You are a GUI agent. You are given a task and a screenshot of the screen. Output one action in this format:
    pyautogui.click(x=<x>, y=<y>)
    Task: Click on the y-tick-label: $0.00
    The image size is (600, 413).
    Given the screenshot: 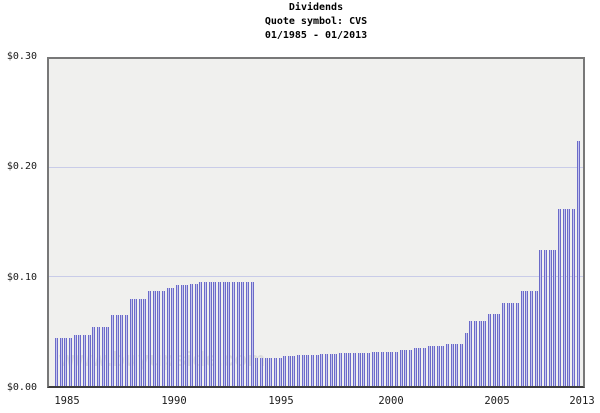 What is the action you would take?
    pyautogui.click(x=21, y=387)
    